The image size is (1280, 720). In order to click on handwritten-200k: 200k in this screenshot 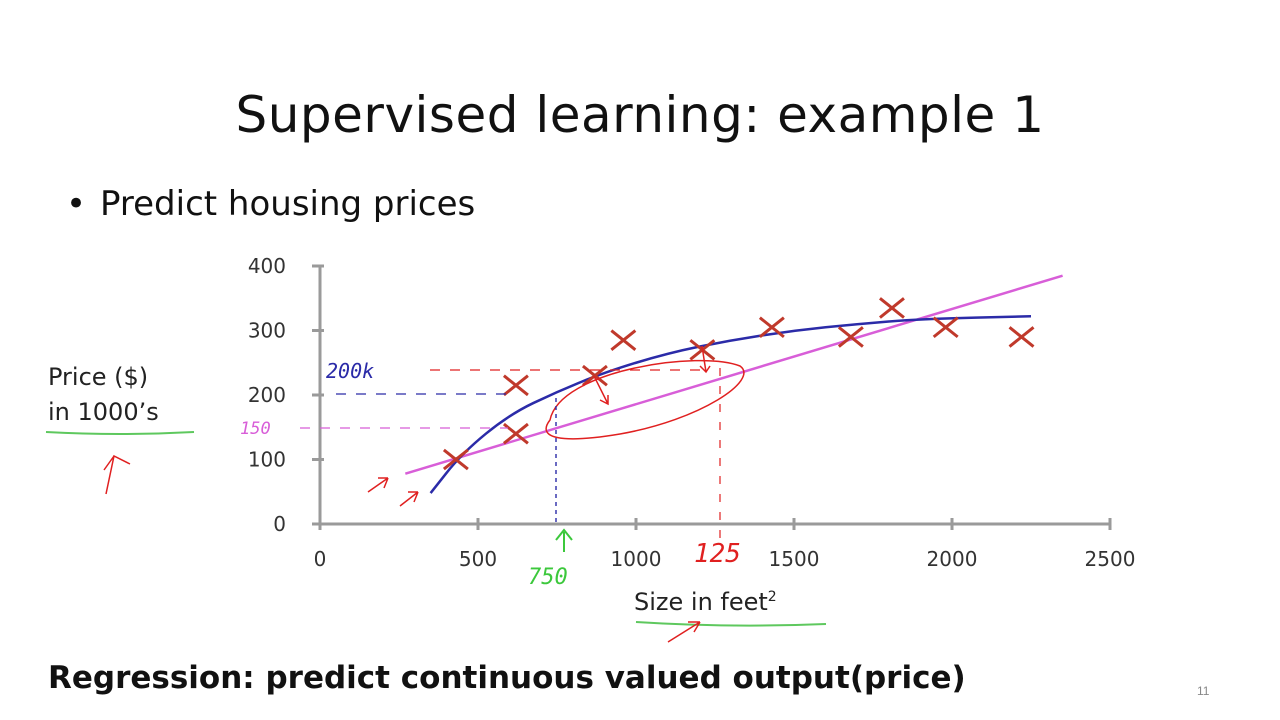, I will do `click(350, 371)`.